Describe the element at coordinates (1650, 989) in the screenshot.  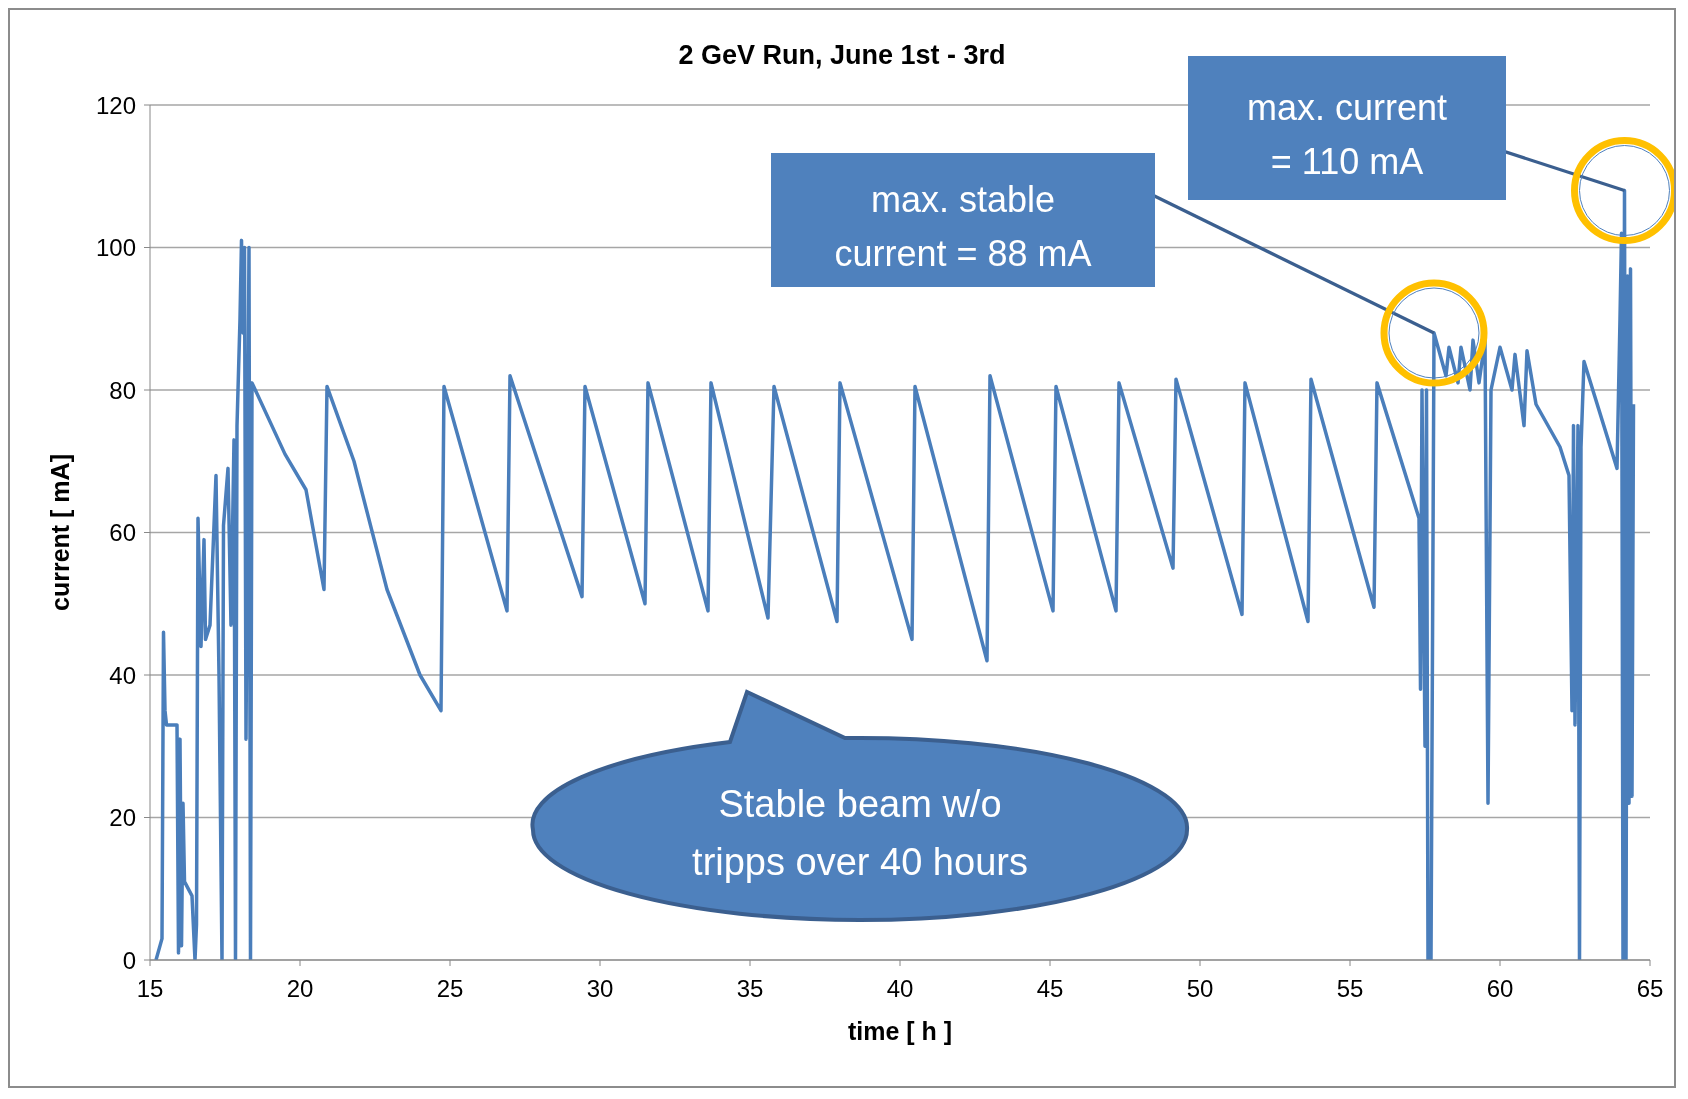
I see `x-tick-label: 65` at that location.